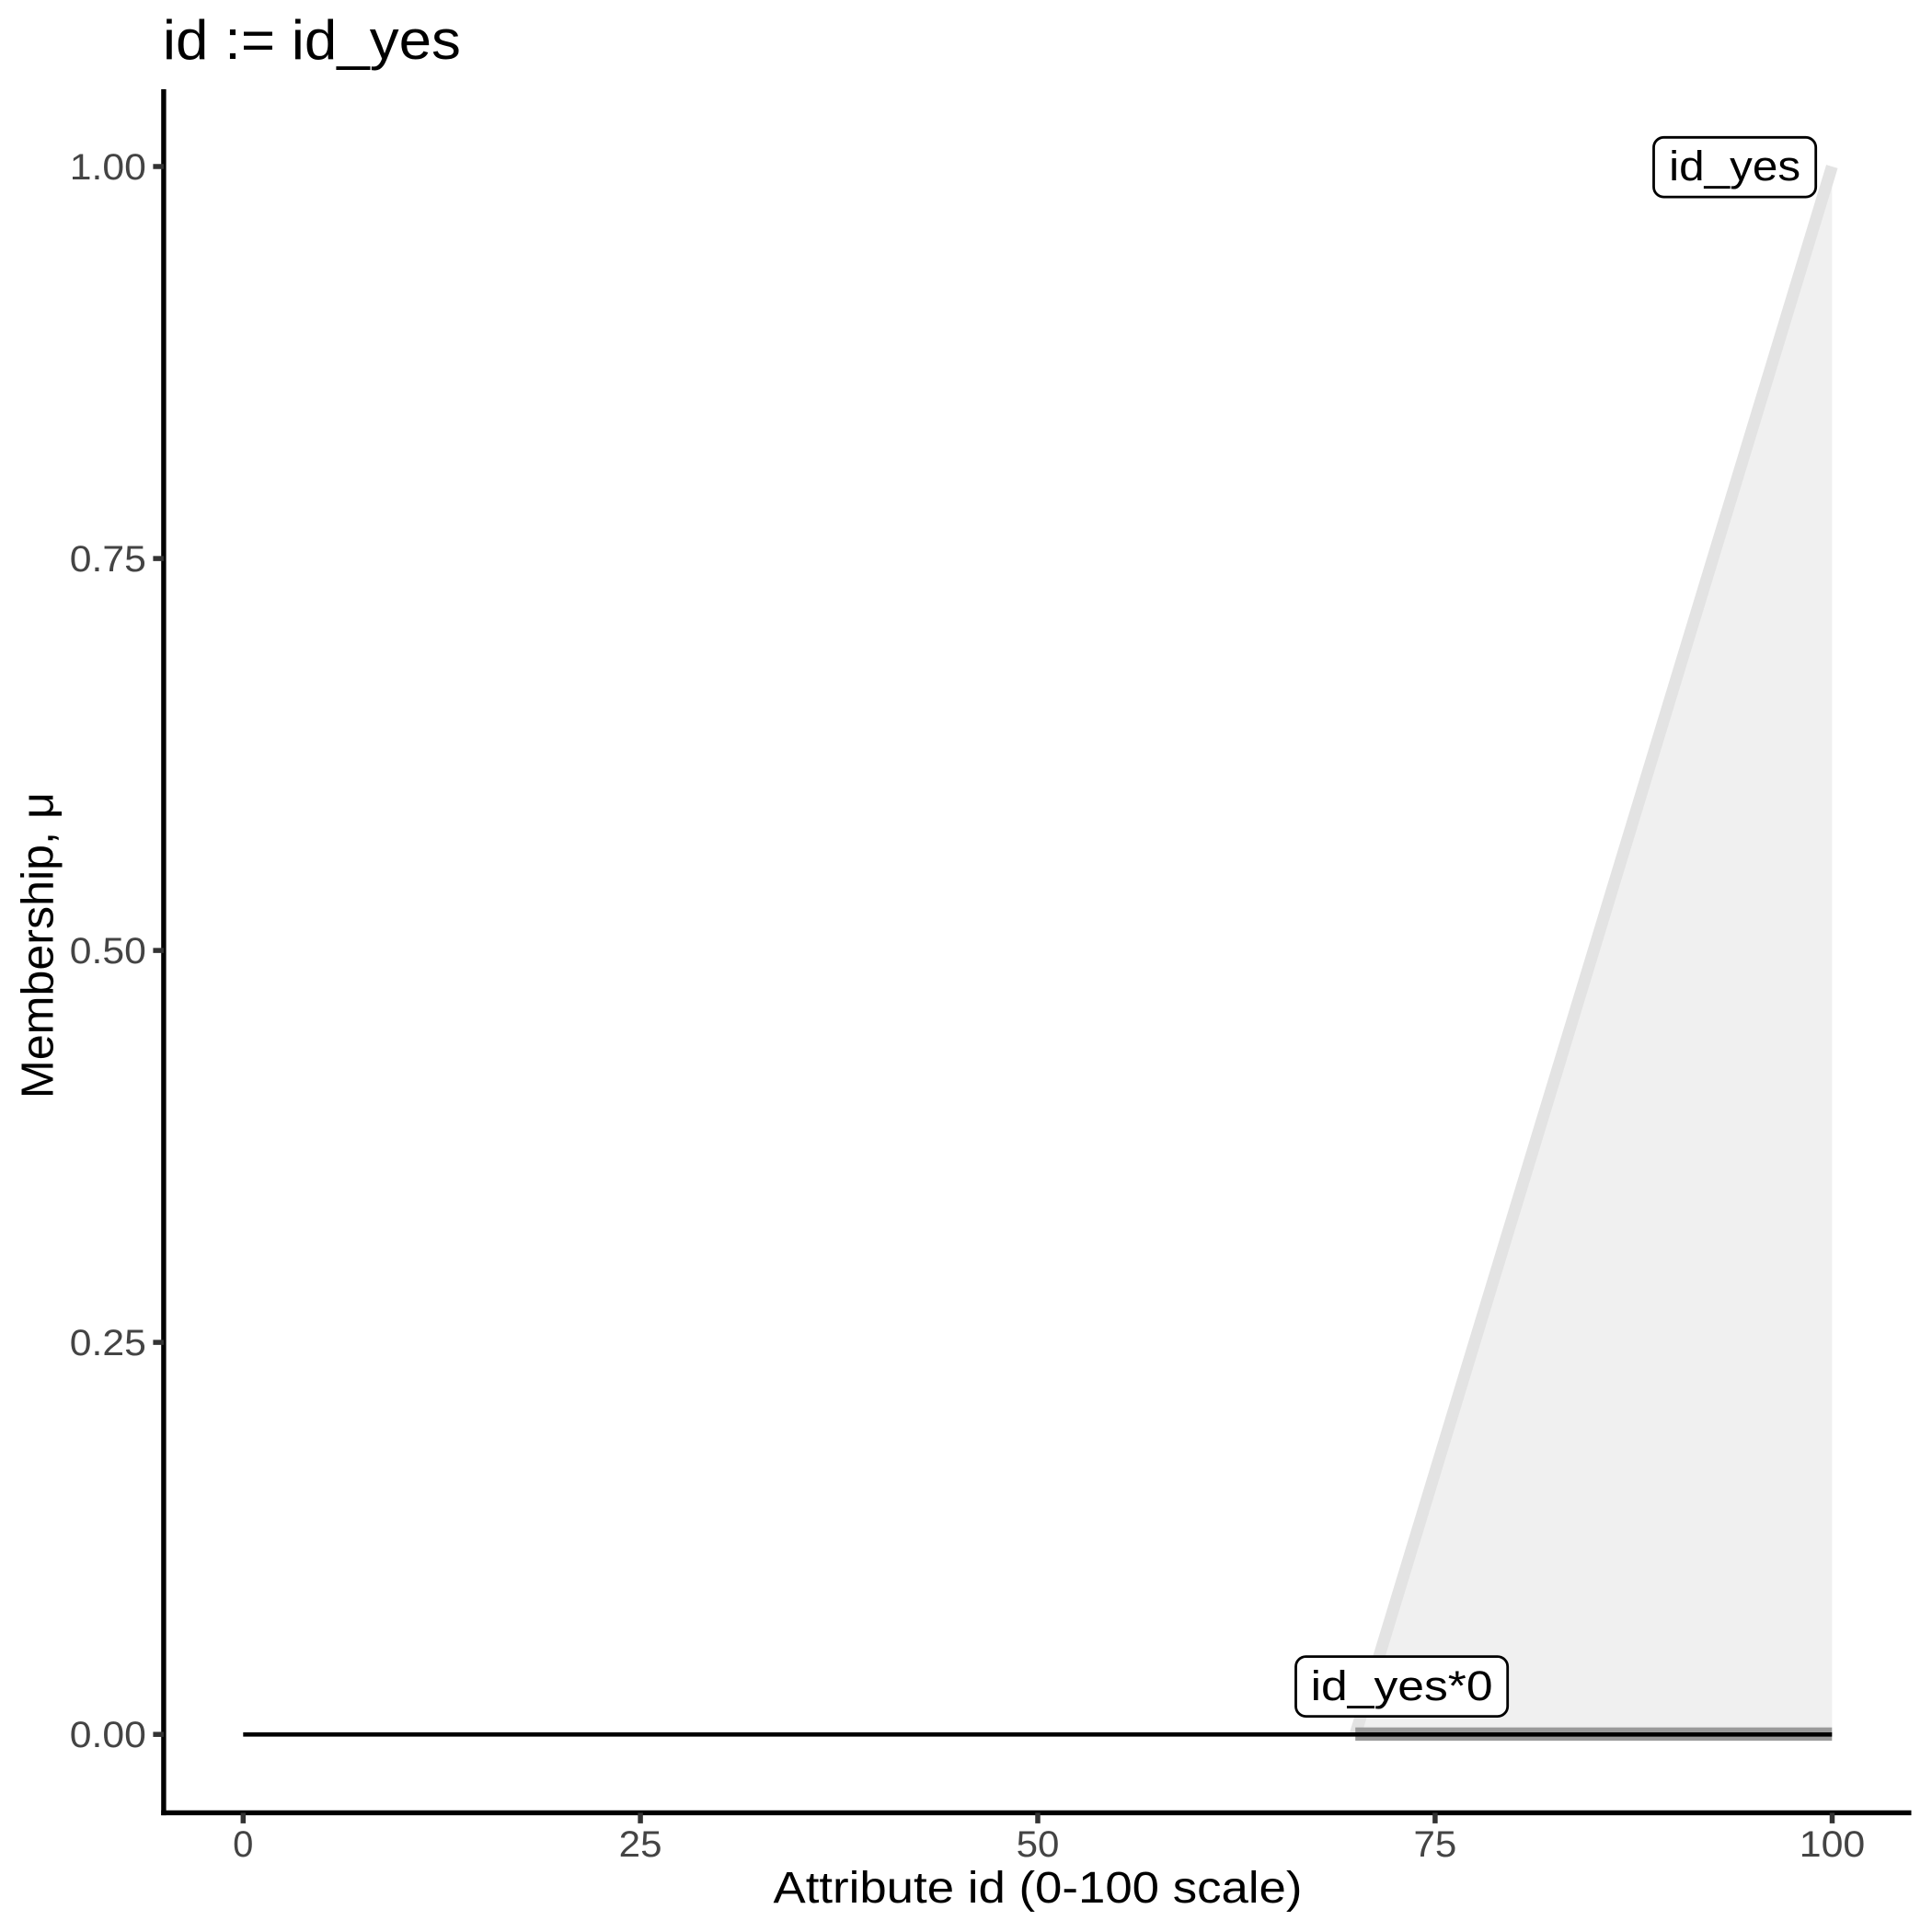 Image resolution: width=1932 pixels, height=1932 pixels. Describe the element at coordinates (1038, 1888) in the screenshot. I see `svg-text: Attribute id (0-100 scale)` at that location.